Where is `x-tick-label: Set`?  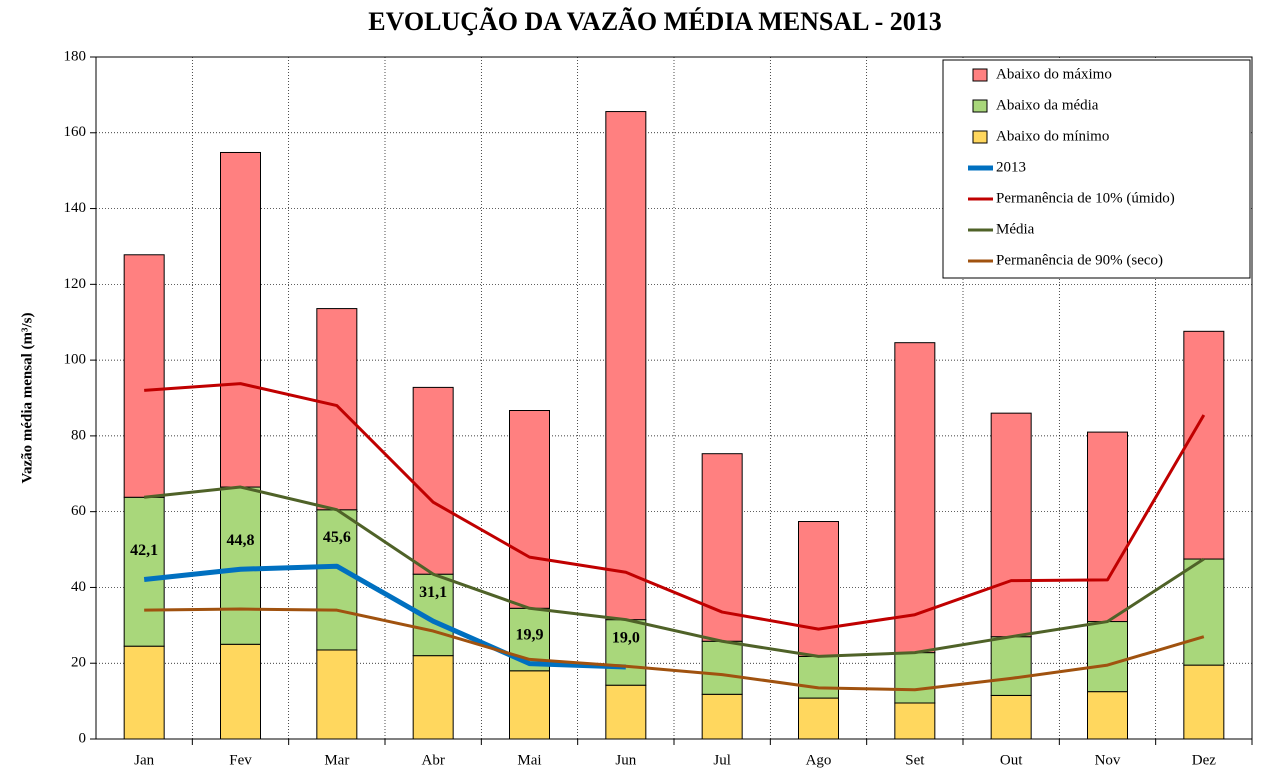
x-tick-label: Set is located at coordinates (915, 760).